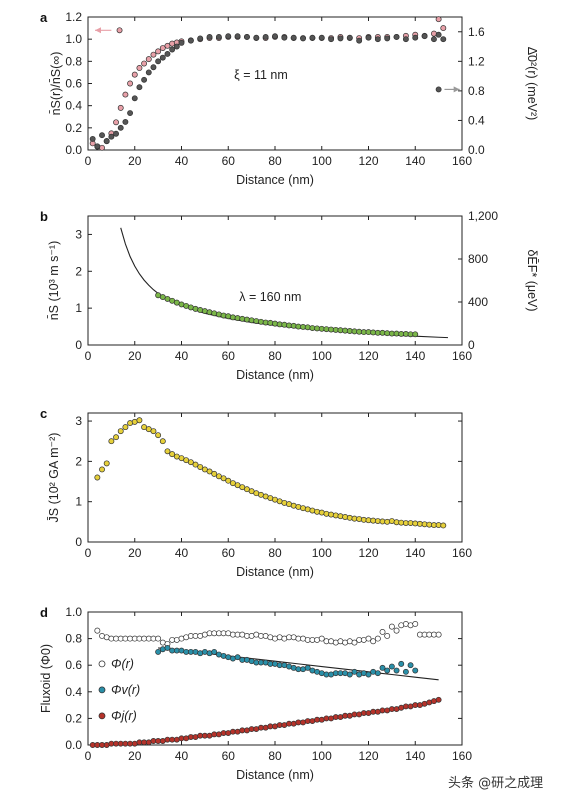  Describe the element at coordinates (270, 297) in the screenshot. I see `annotation-text: λ = 160 nm` at that location.